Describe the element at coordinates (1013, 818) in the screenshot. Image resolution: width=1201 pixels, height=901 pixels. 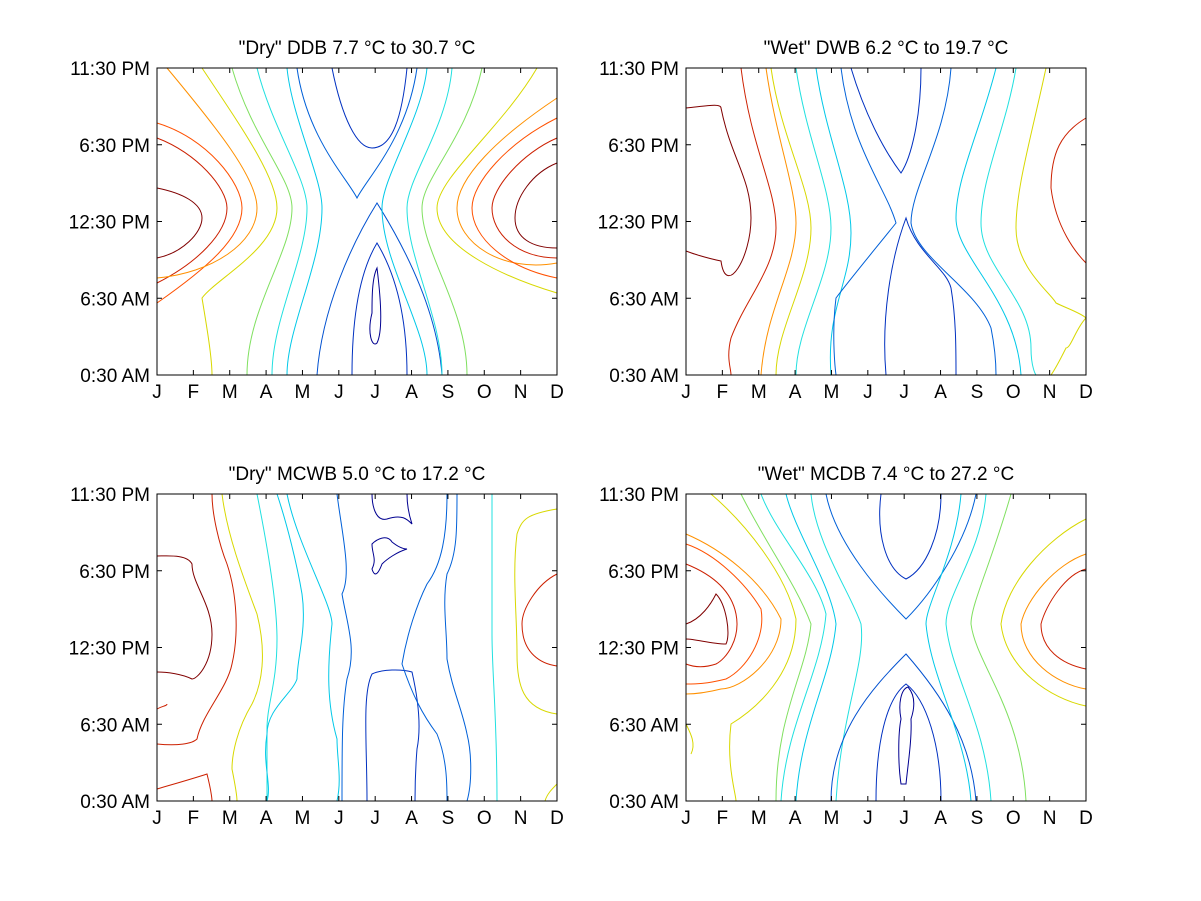
I see `x-tick-label: O` at that location.